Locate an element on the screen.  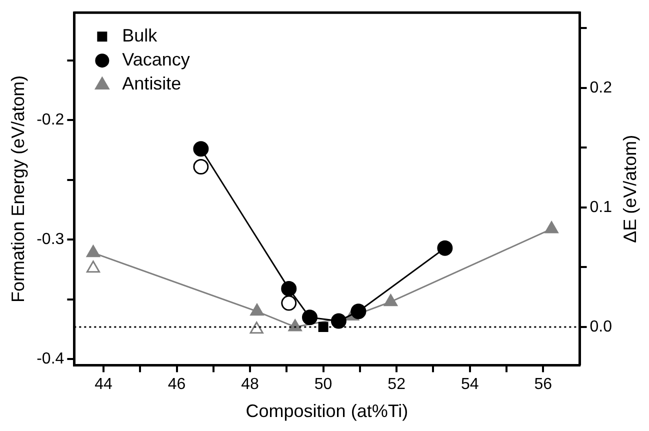
x-axis-title: Composition (at%Ti) is located at coordinates (327, 411).